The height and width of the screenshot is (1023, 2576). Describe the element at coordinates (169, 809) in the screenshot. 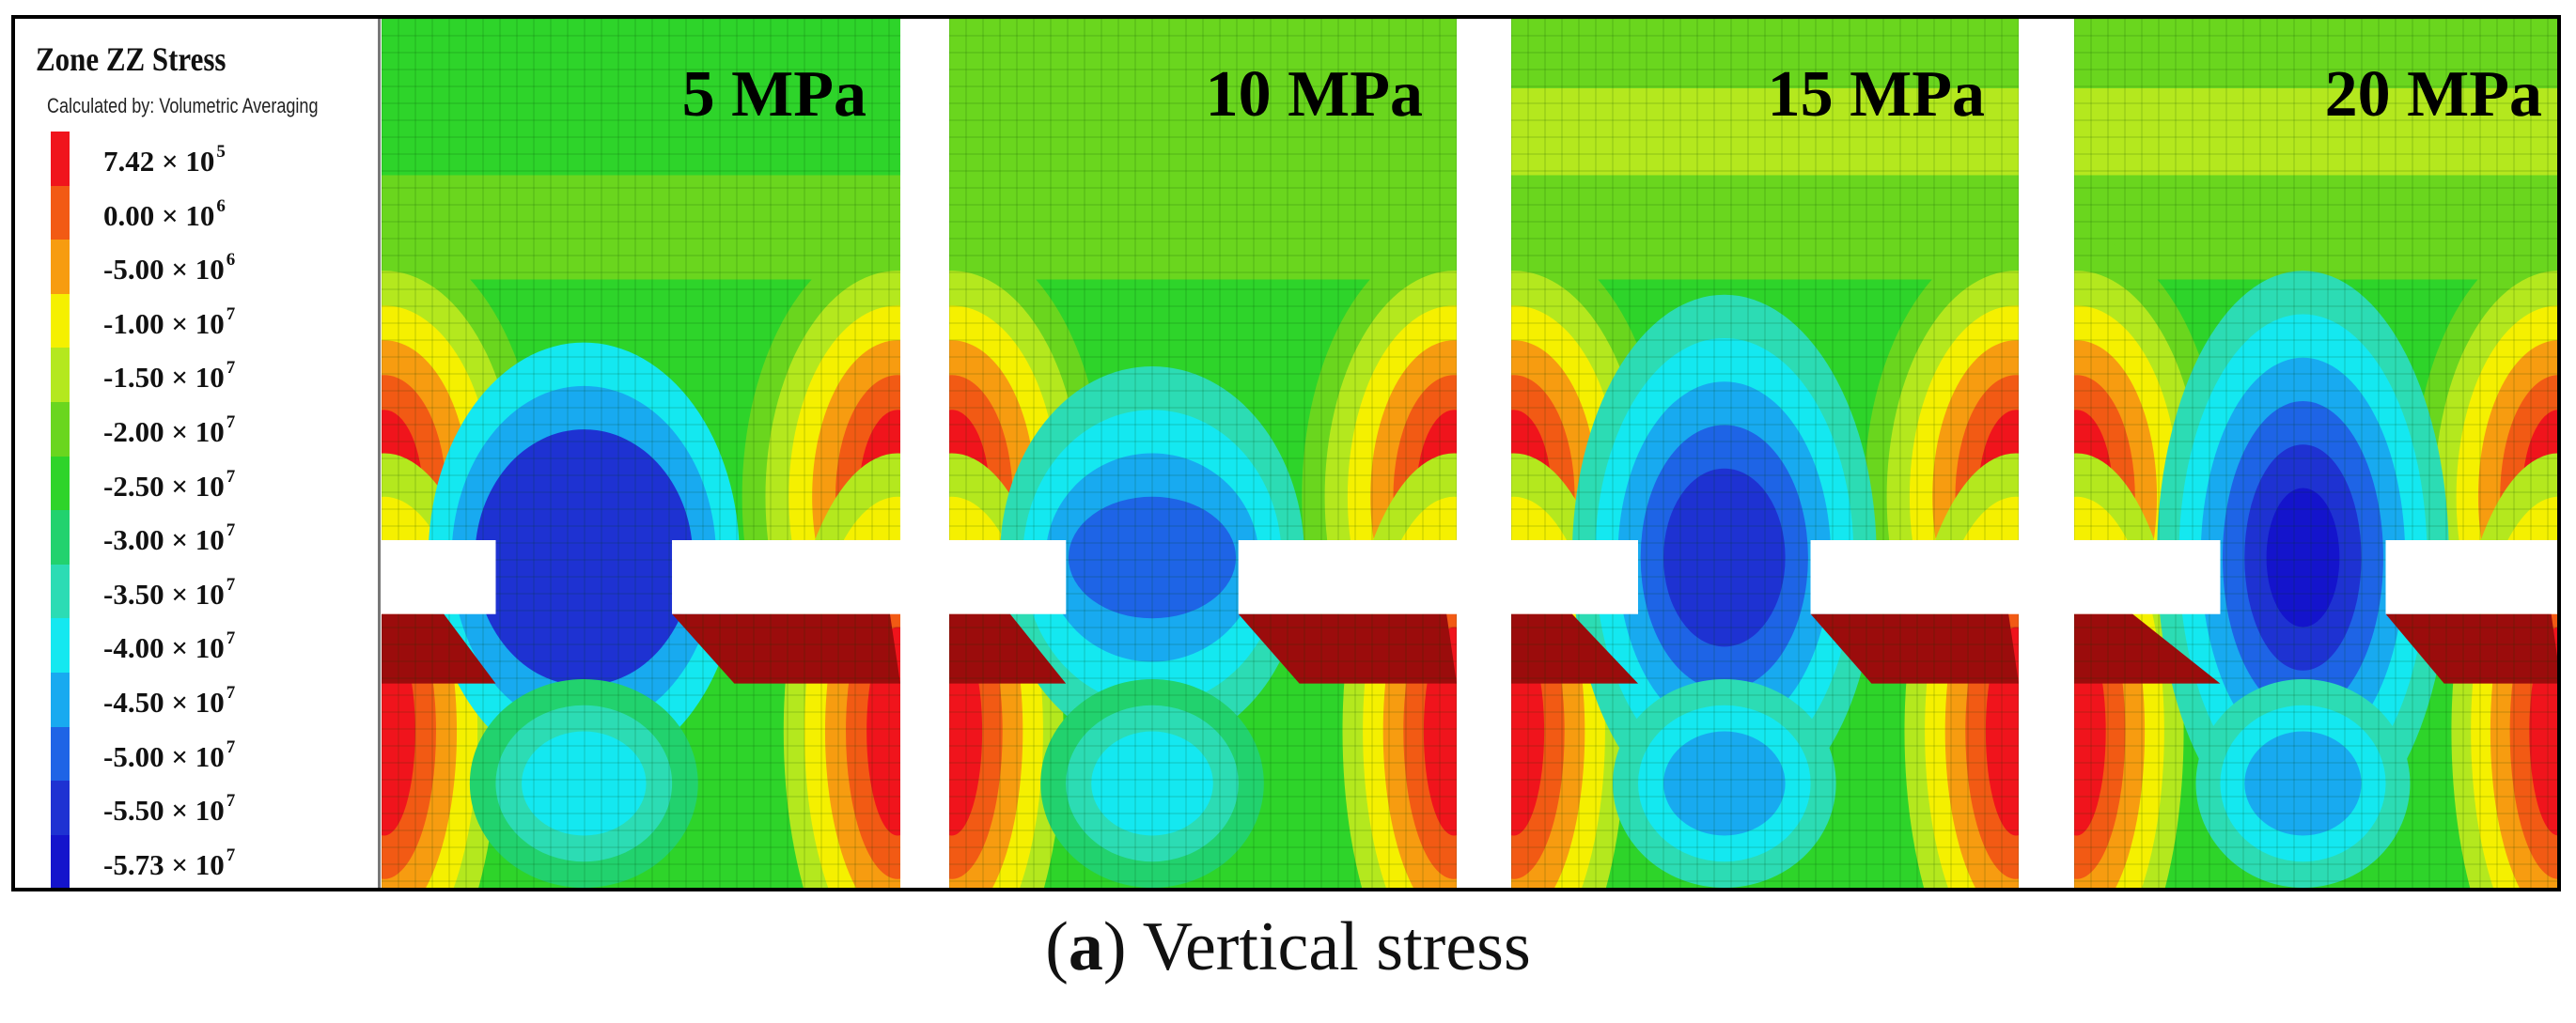

I see `legend-label: -5.50 × 10 7` at that location.